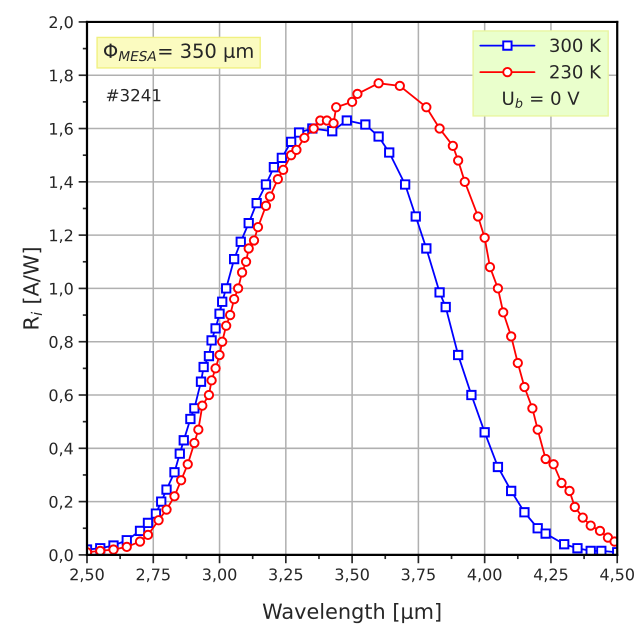 The width and height of the screenshot is (635, 627). Describe the element at coordinates (61, 76) in the screenshot. I see `y-tick-label: 1,8` at that location.